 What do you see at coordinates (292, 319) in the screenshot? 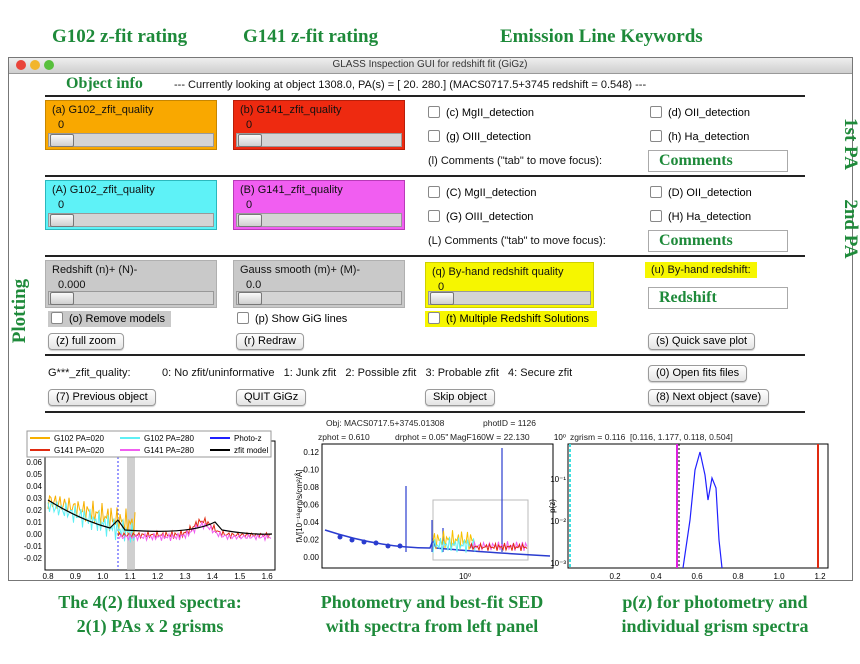
I see `checkbox: (p) Show GiG lines` at bounding box center [292, 319].